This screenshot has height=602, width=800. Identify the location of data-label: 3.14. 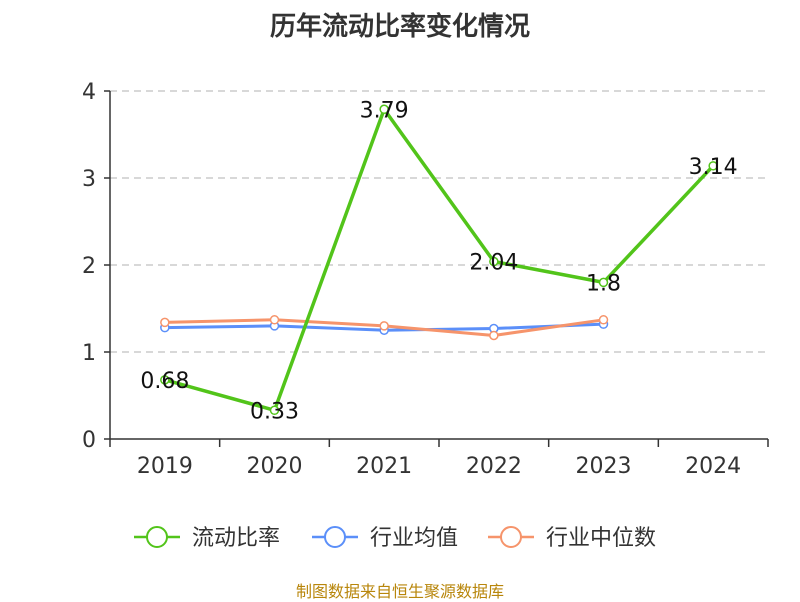
(713, 167).